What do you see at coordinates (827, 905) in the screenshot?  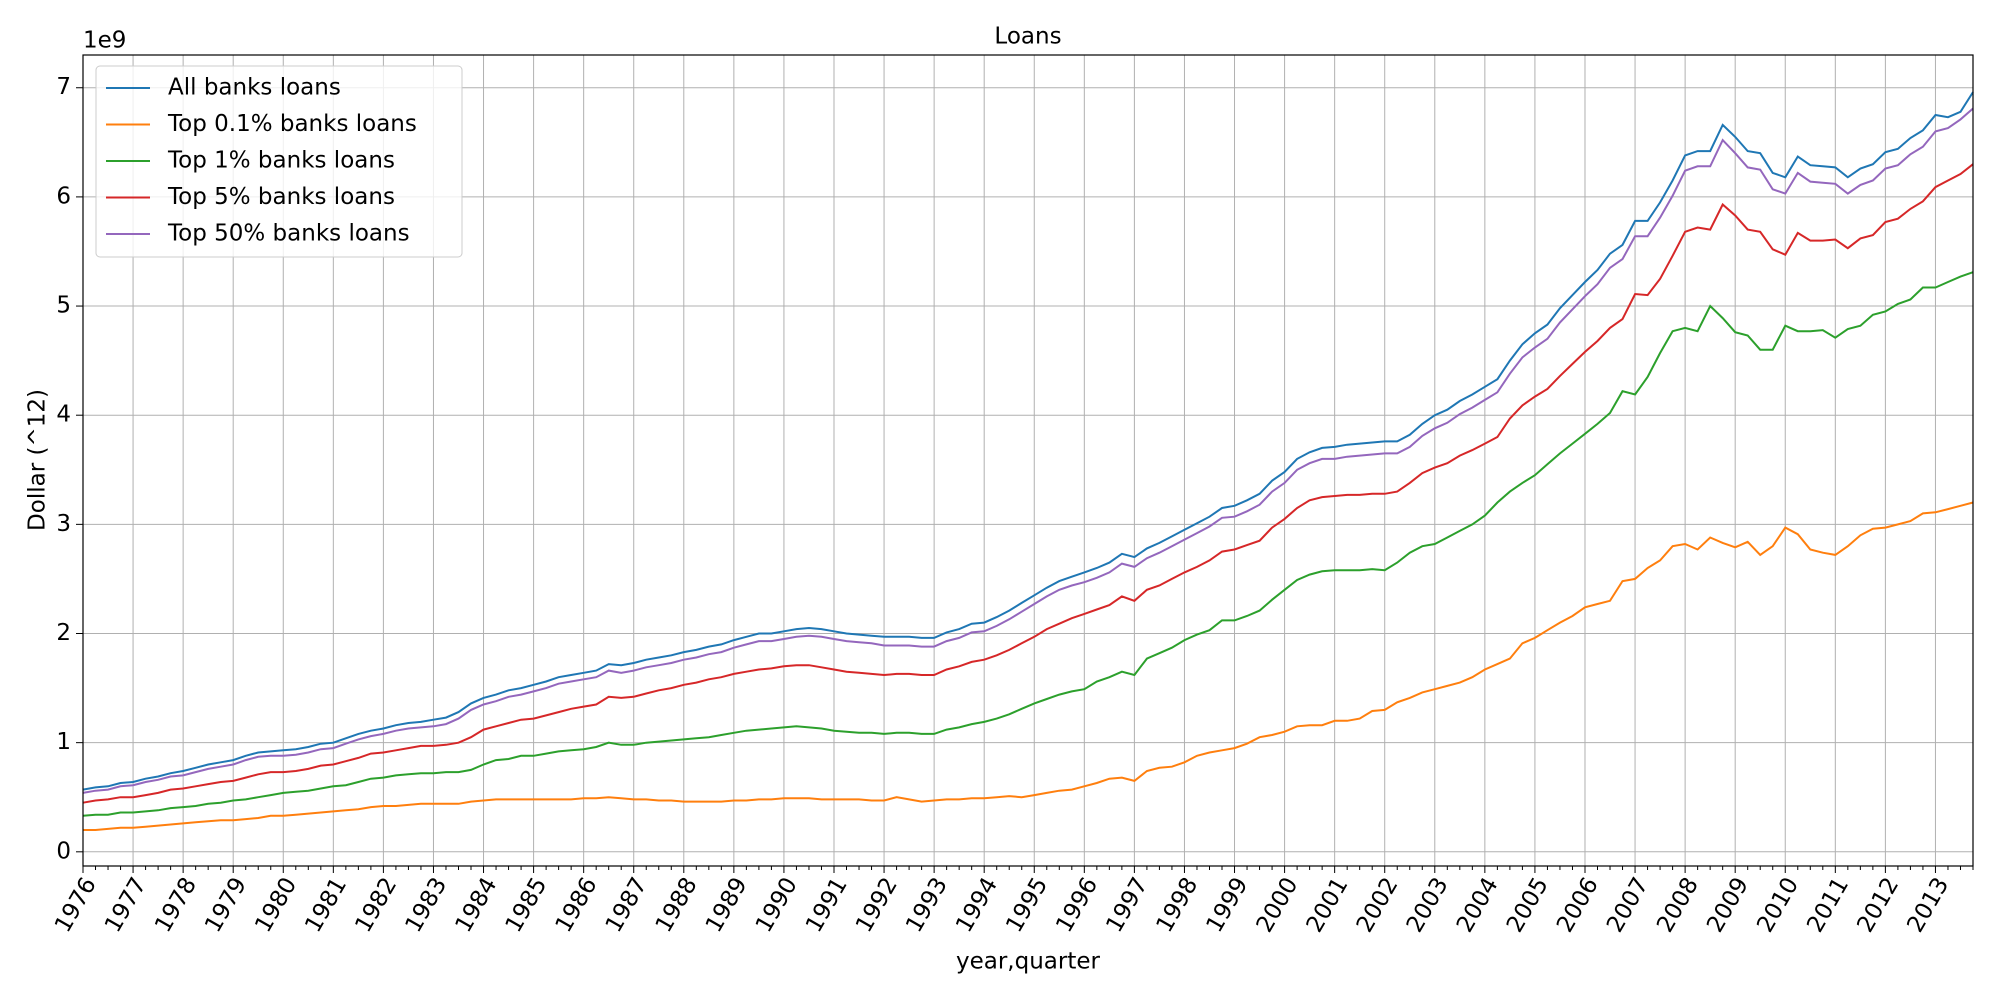 I see `x-tick-label: 1991` at bounding box center [827, 905].